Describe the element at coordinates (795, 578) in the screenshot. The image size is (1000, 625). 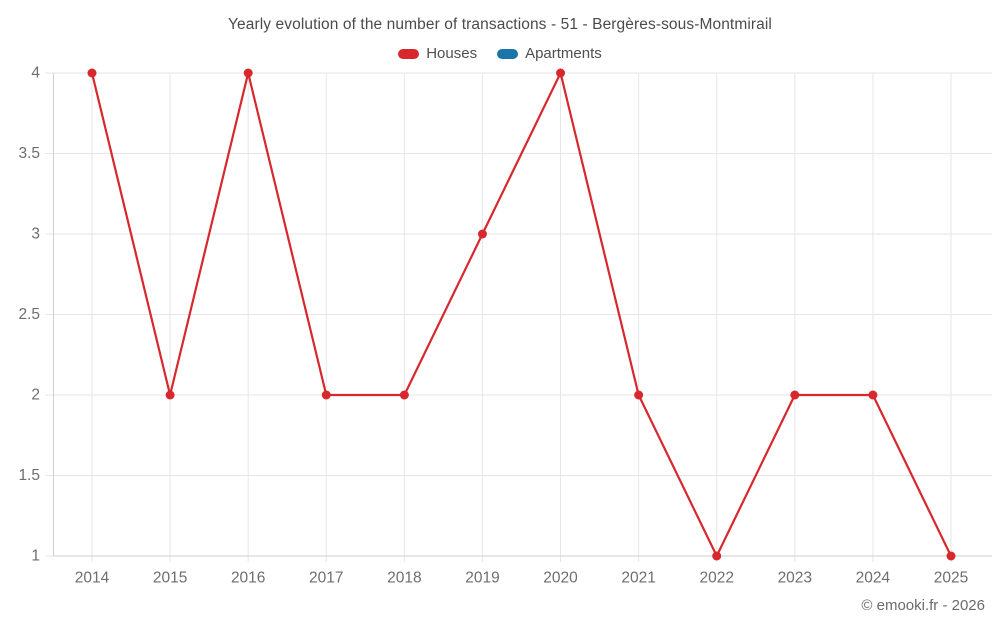
I see `x-tick-label: 2023` at that location.